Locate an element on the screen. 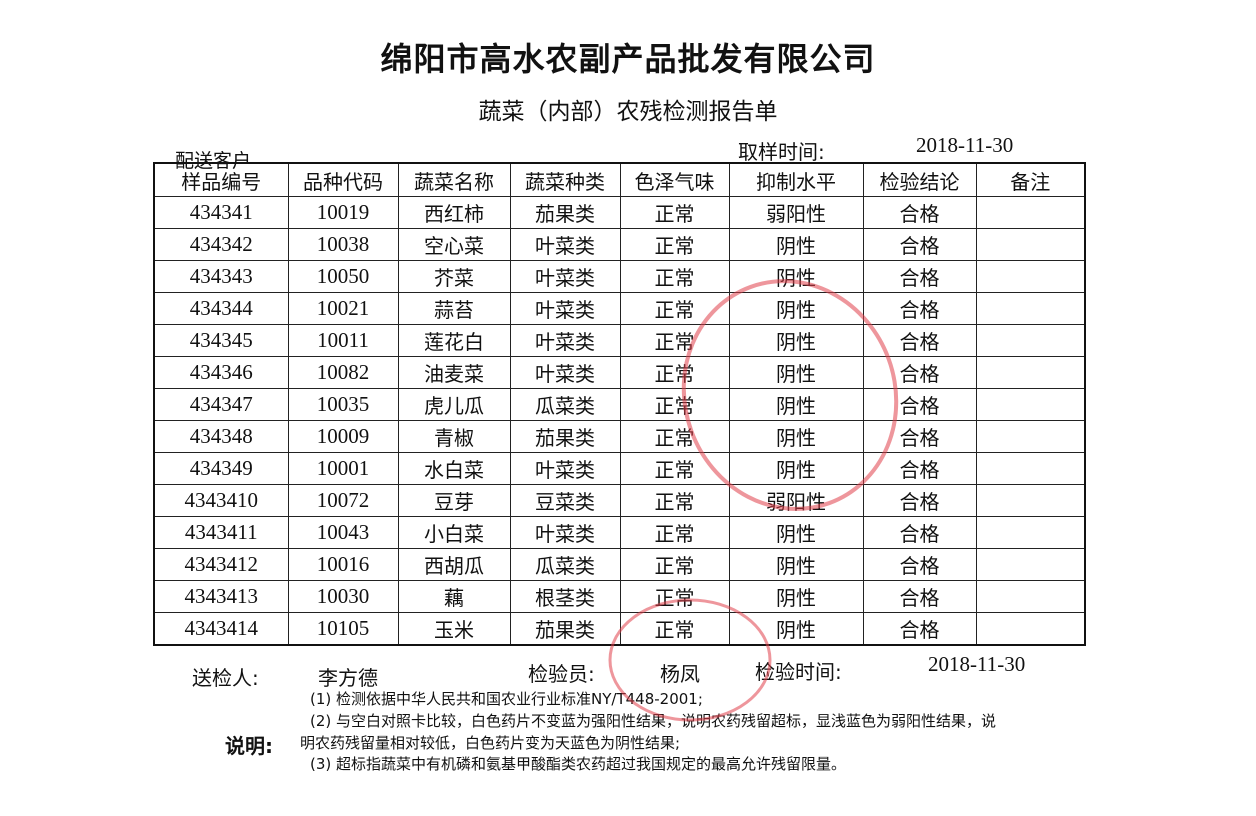 This screenshot has width=1256, height=816. inspector-label: 检验员: is located at coordinates (561, 674).